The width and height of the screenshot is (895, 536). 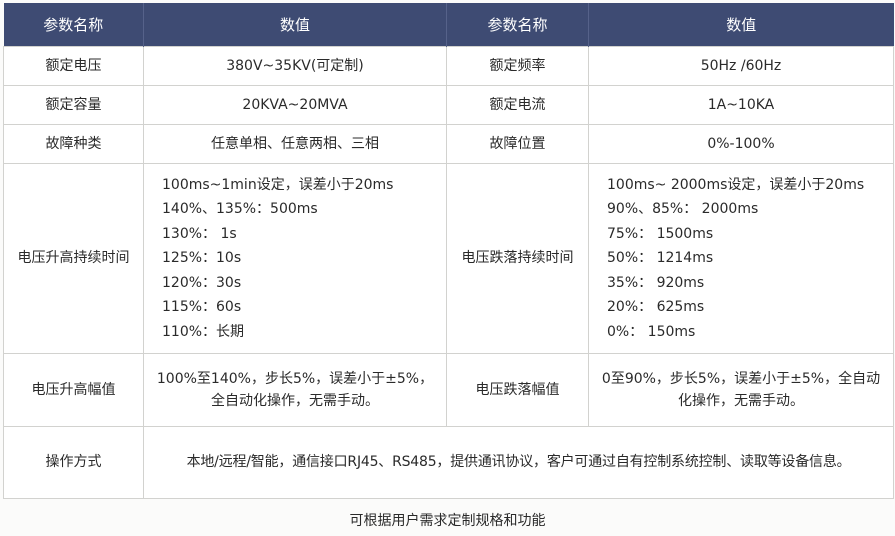 What do you see at coordinates (73, 105) in the screenshot?
I see `param-label: 额定容量` at bounding box center [73, 105].